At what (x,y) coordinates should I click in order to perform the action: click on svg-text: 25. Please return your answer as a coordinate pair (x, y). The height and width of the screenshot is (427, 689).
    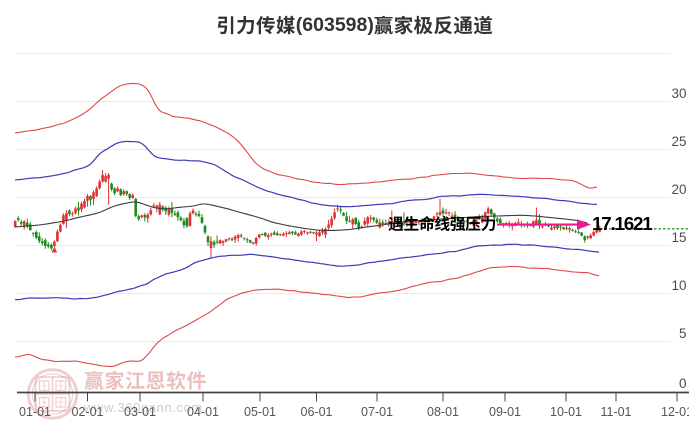
    Looking at the image, I should click on (678, 141).